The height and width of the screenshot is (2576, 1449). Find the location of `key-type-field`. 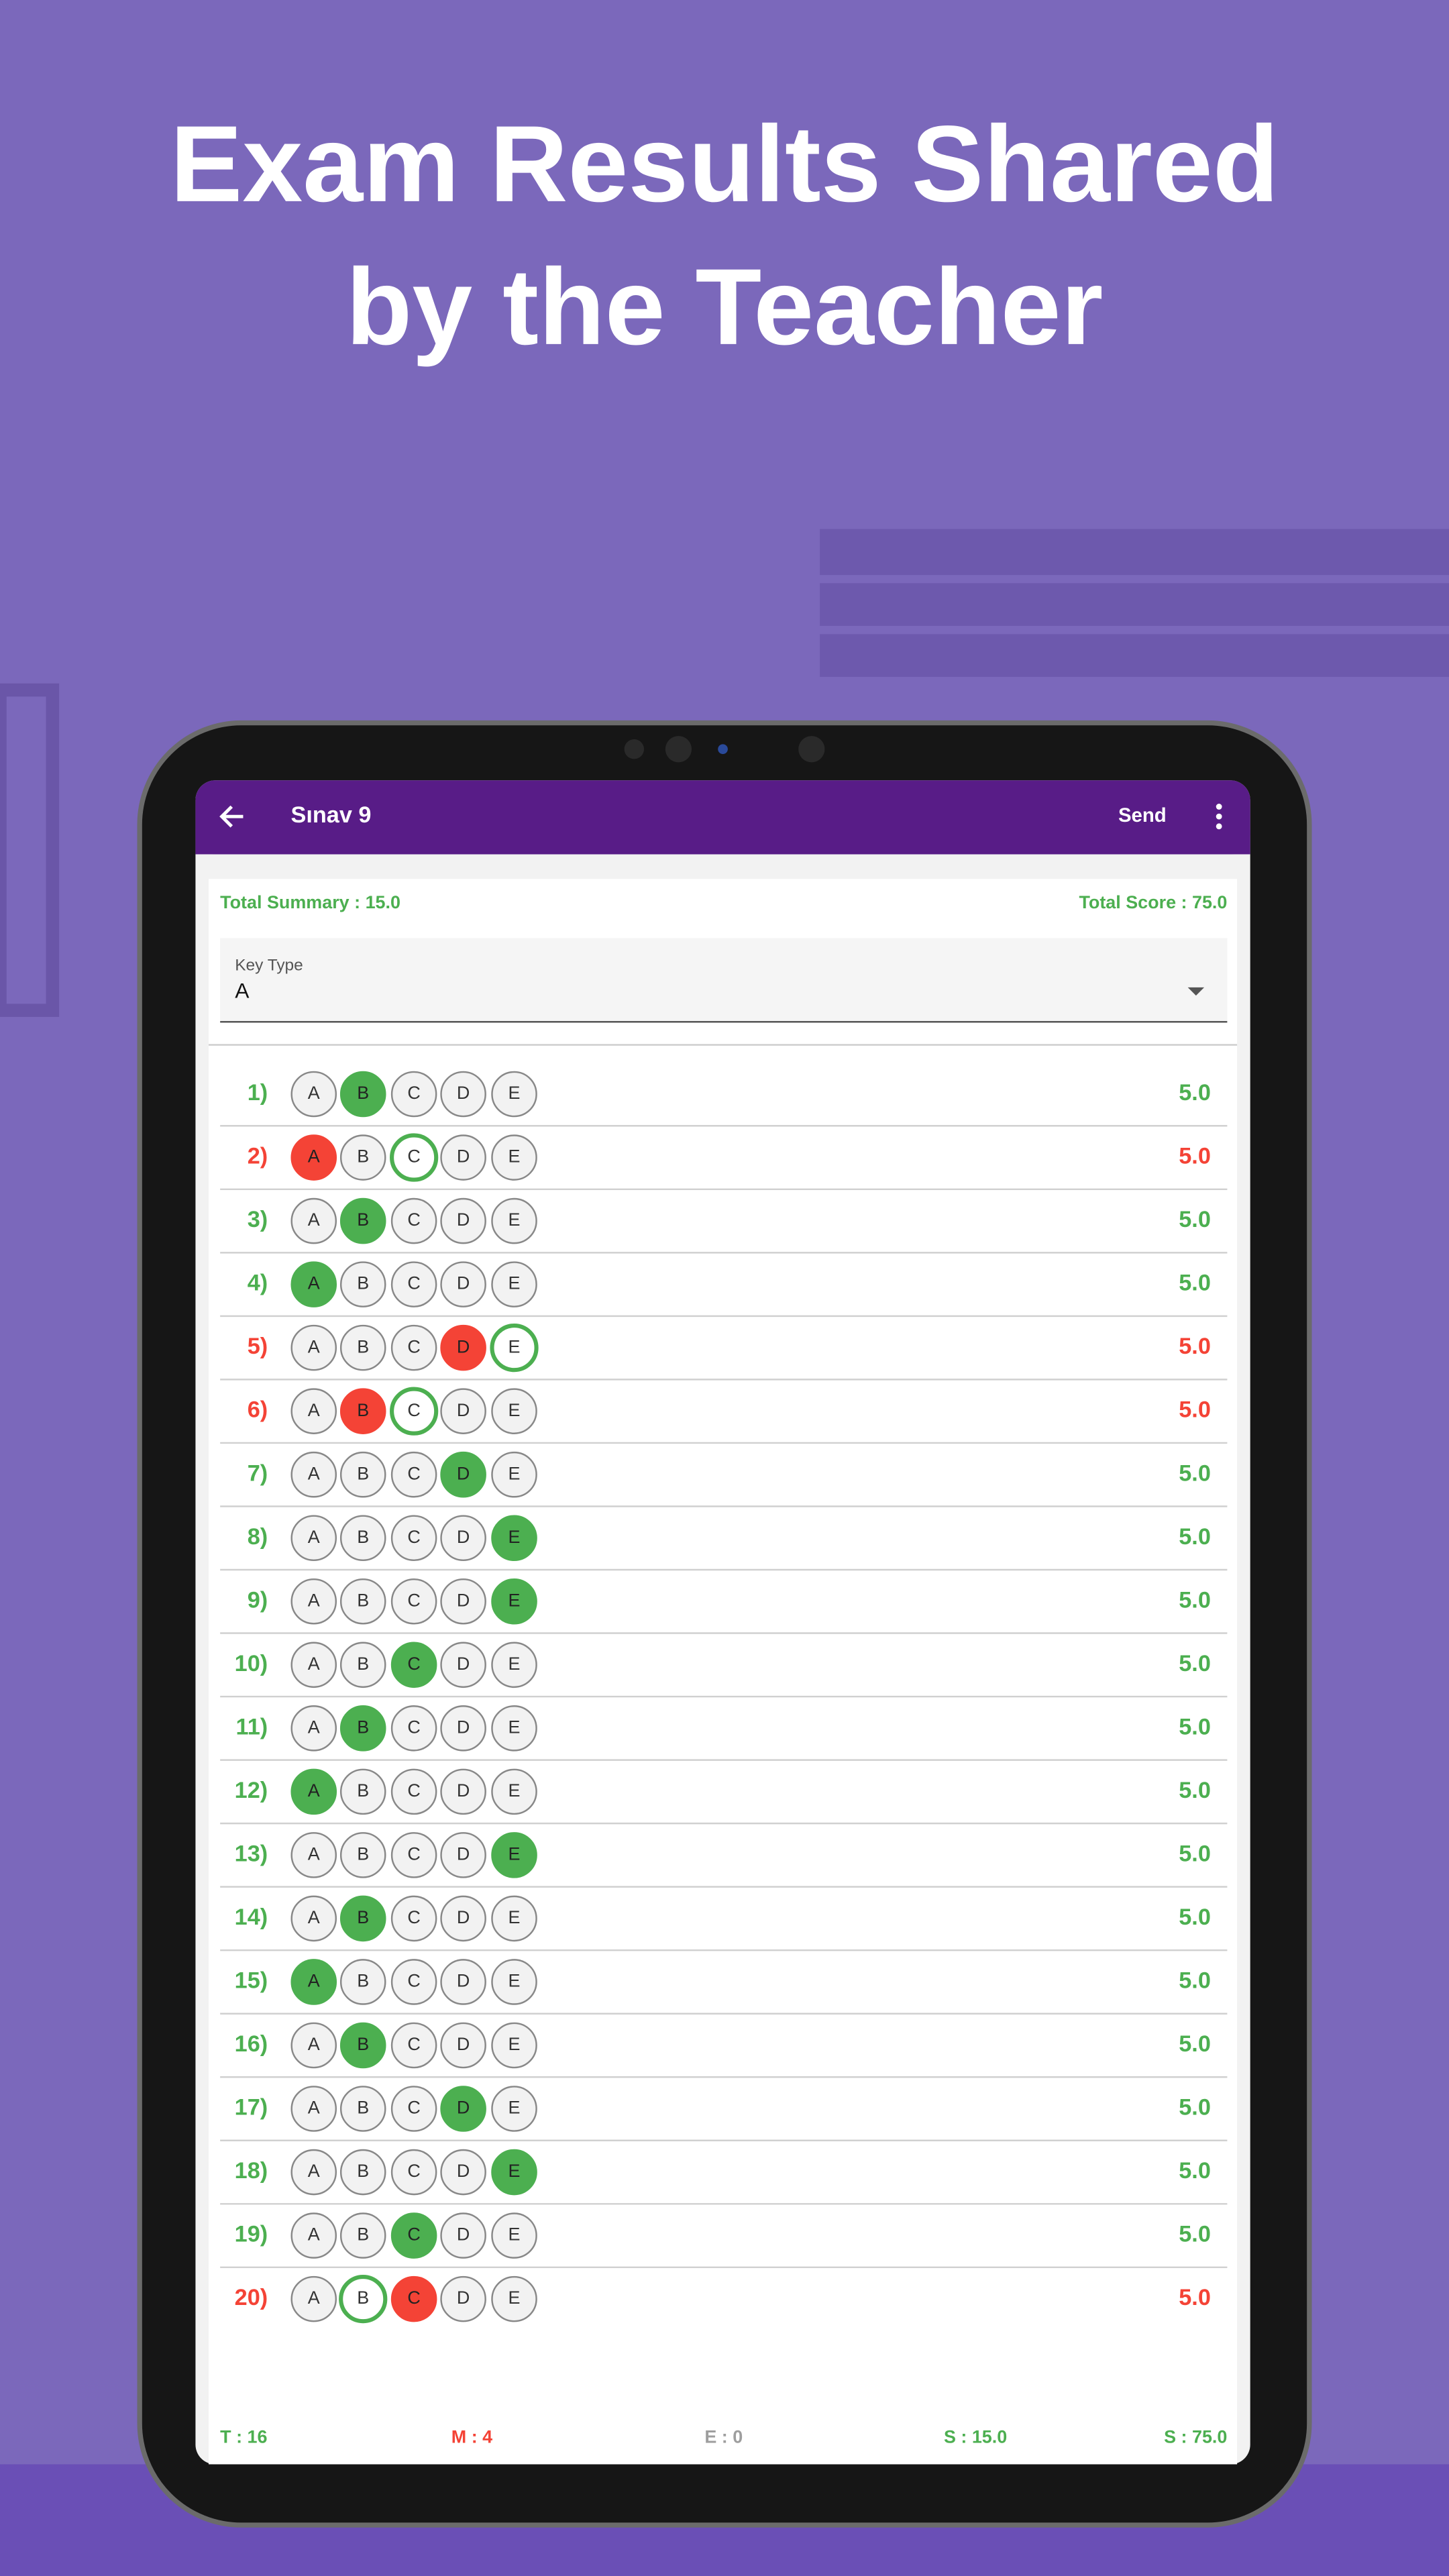

key-type-field is located at coordinates (724, 980).